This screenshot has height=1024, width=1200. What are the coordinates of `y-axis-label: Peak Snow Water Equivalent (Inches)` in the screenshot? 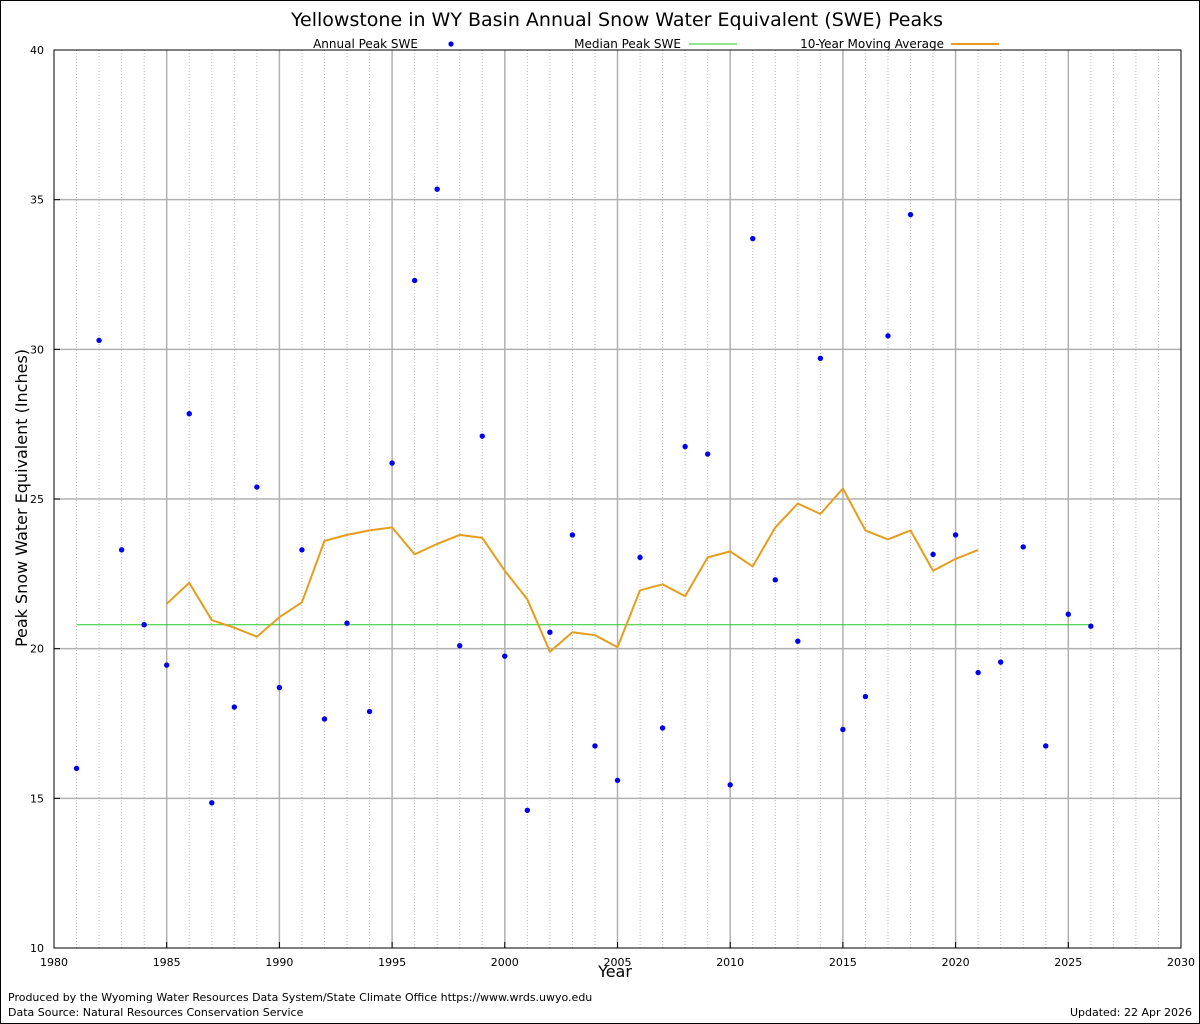 It's located at (21, 498).